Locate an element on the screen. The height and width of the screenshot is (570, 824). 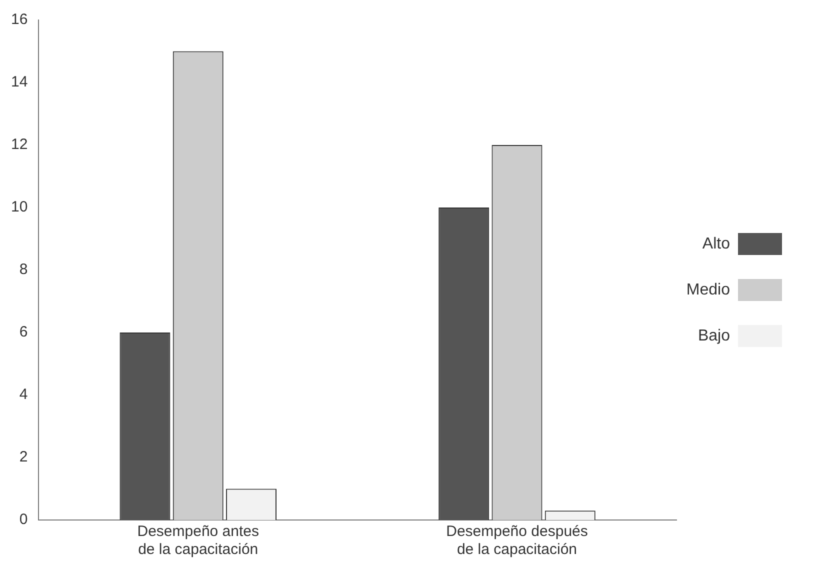
x-tick-label: Desempeño antes de la capacitación is located at coordinates (198, 540).